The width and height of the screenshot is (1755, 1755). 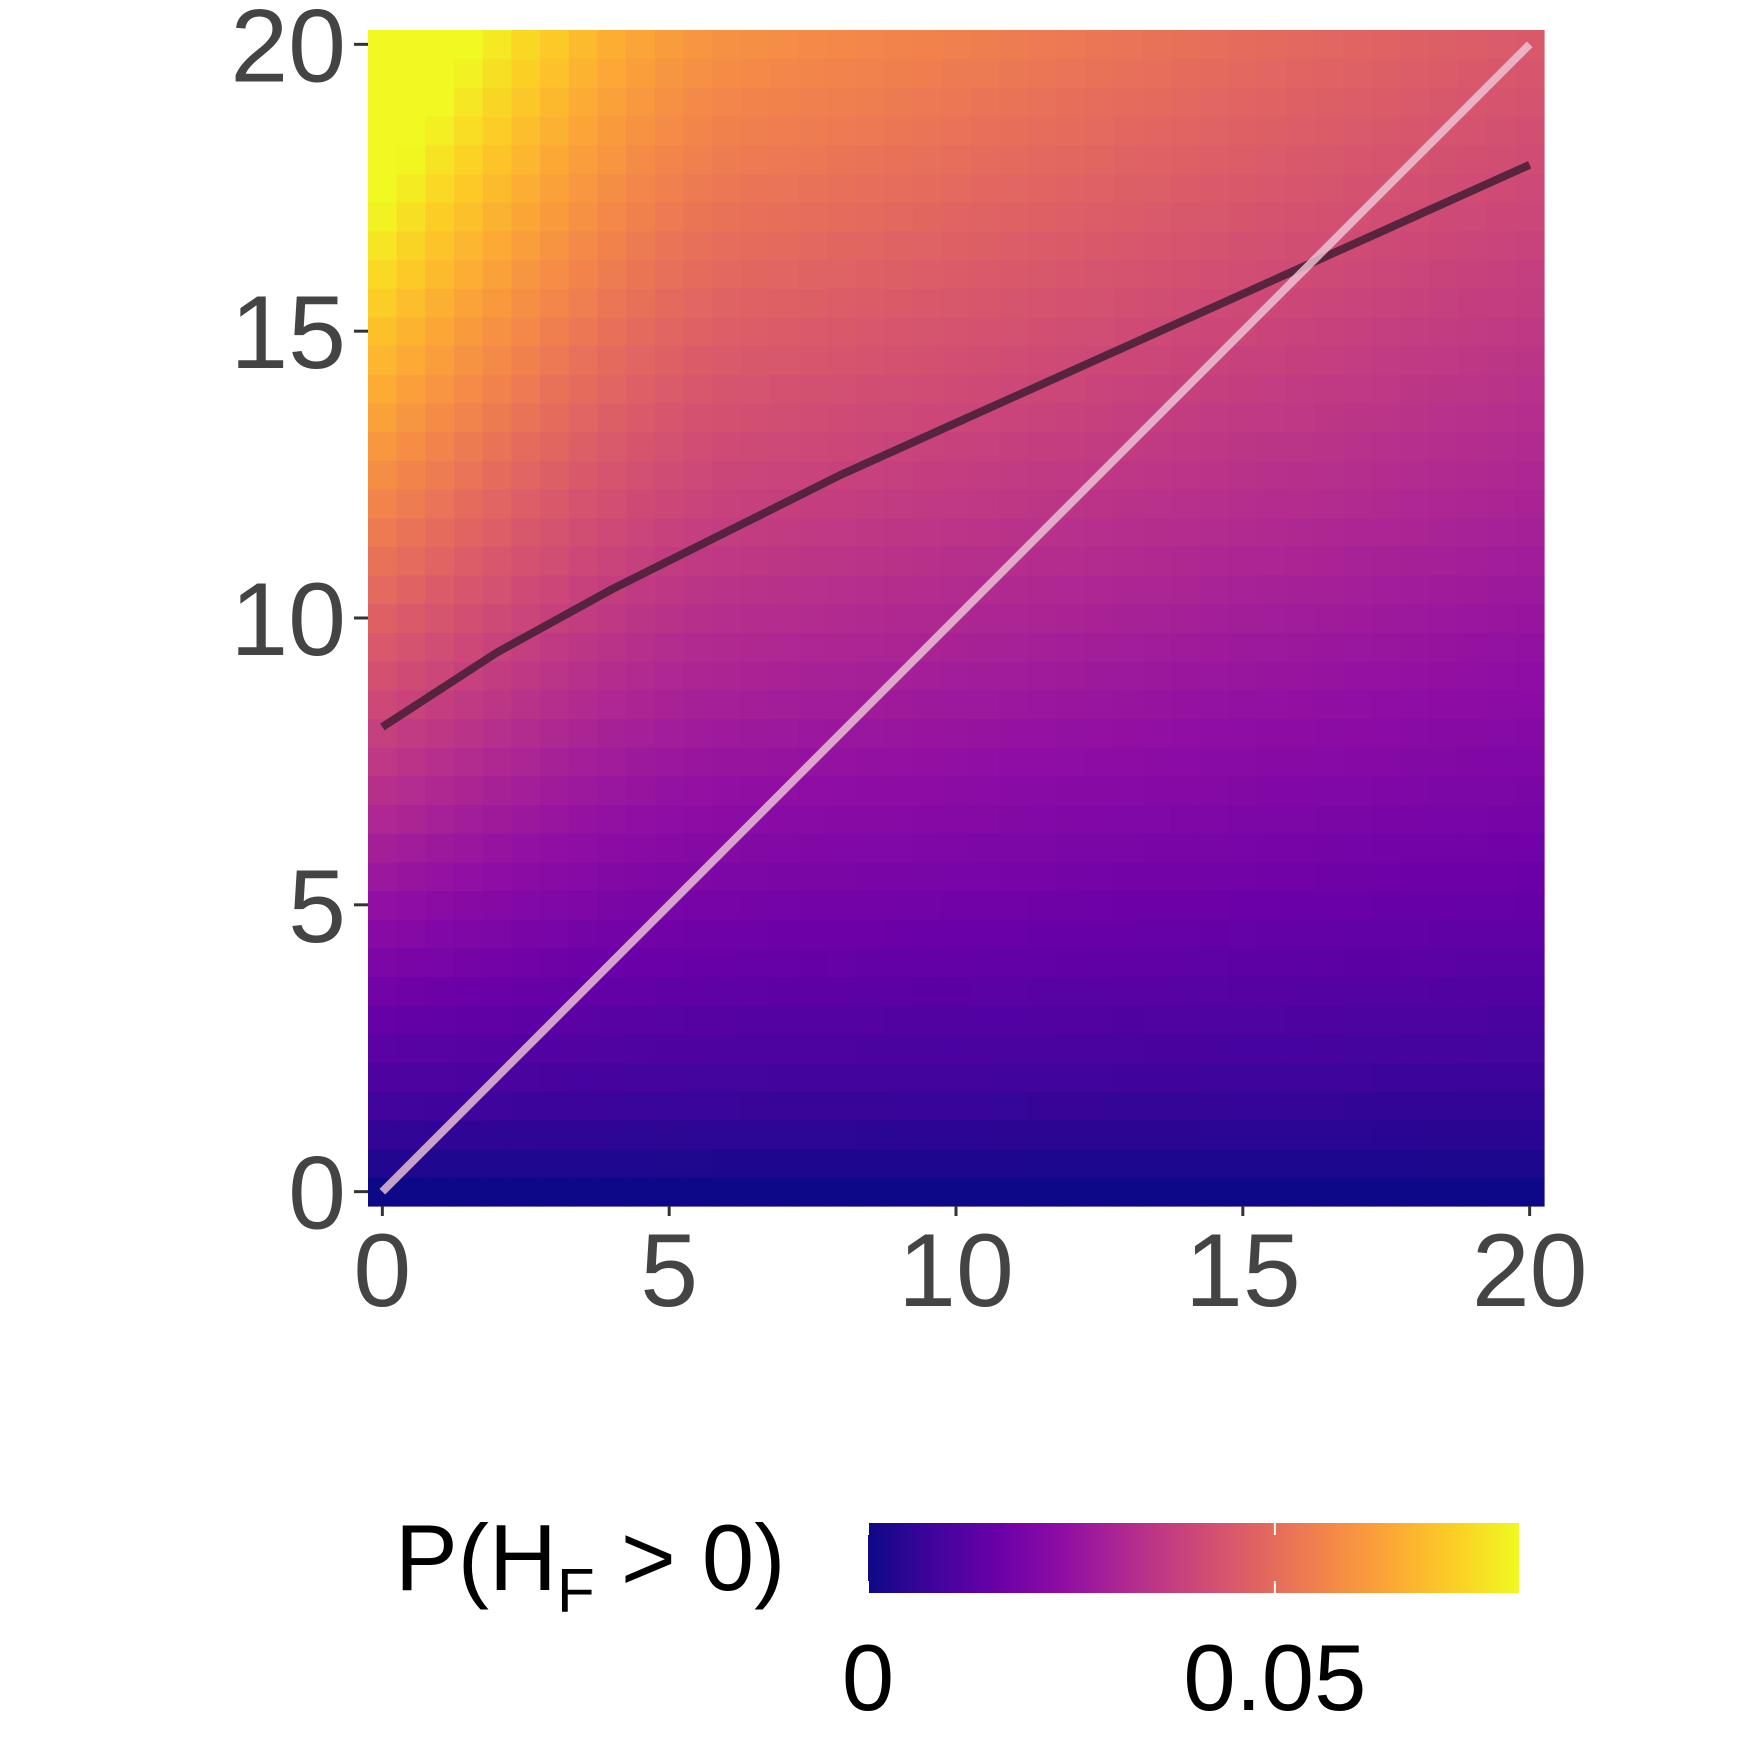 I want to click on legend-tick-label: 0, so click(x=868, y=1677).